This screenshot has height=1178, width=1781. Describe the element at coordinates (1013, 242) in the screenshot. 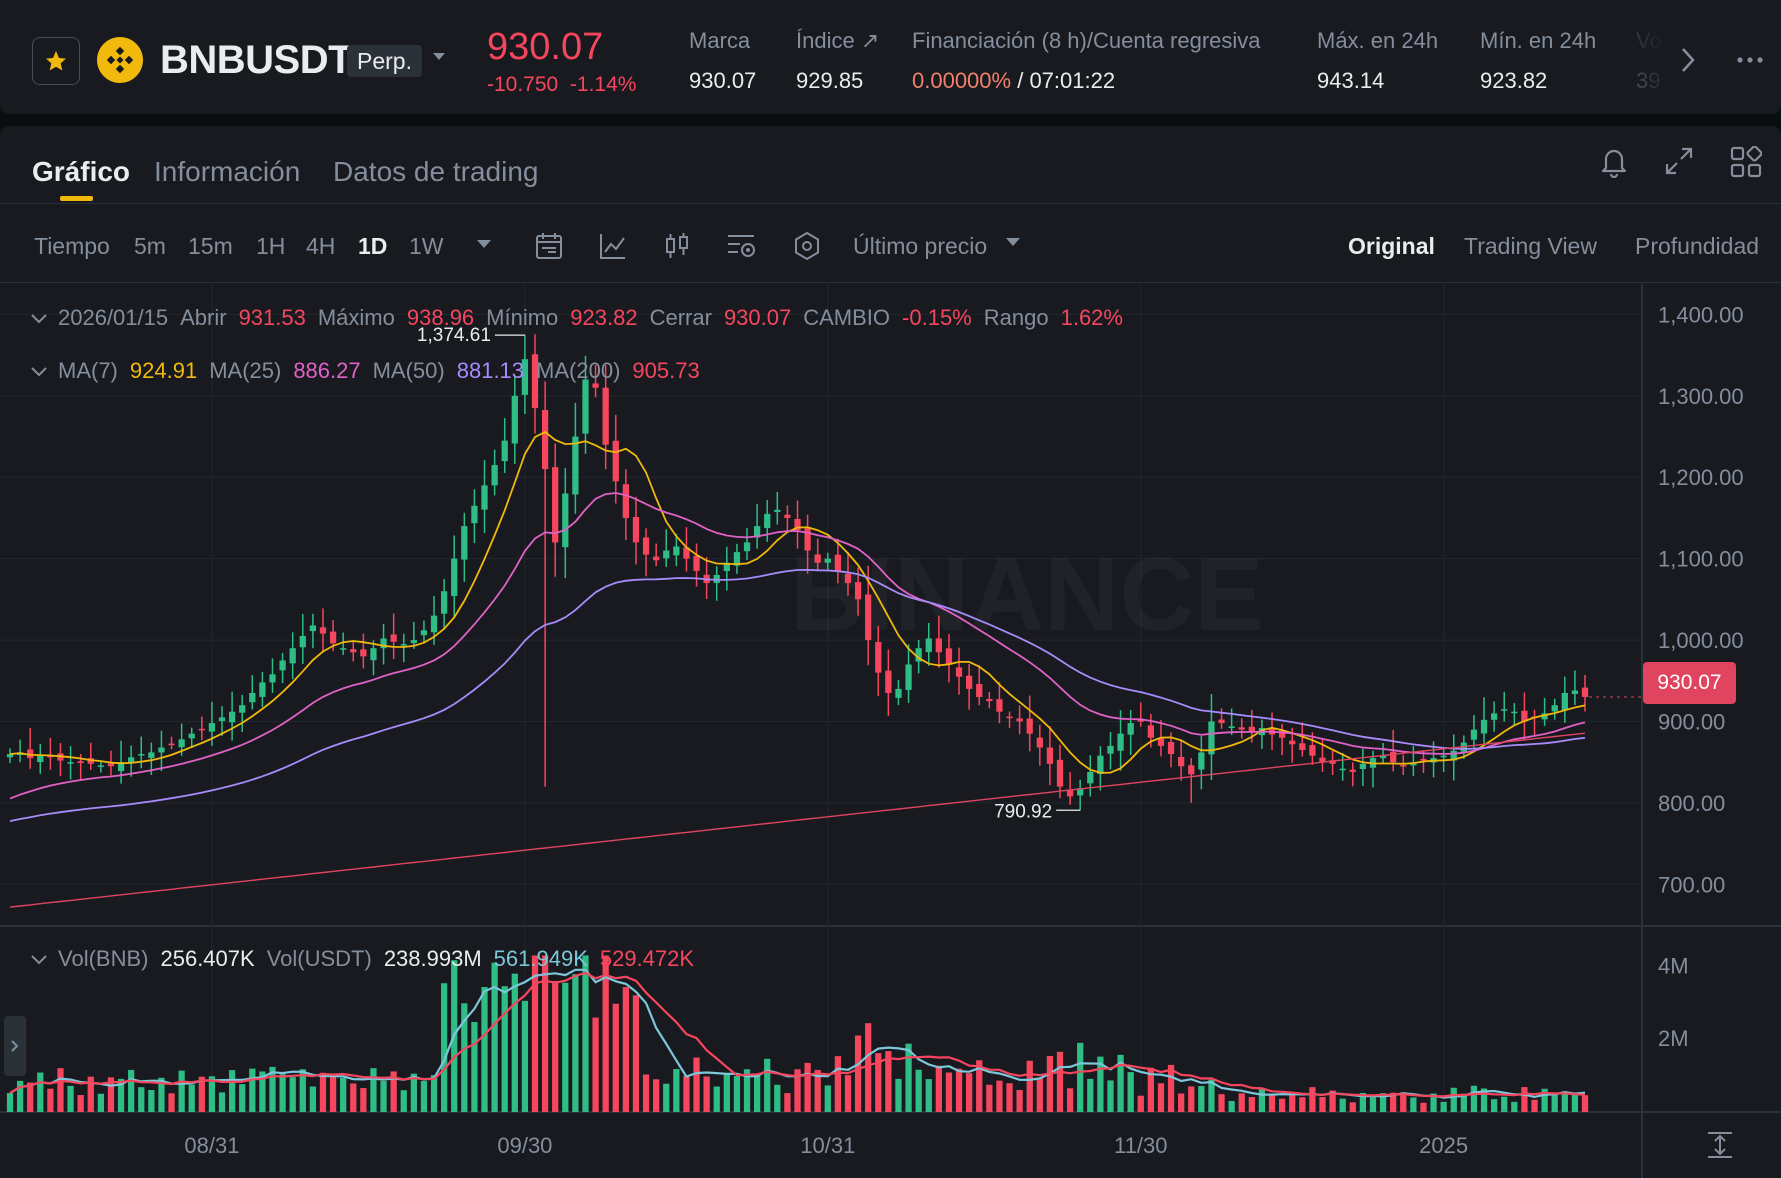

I see `price-type-dropdown-icon` at that location.